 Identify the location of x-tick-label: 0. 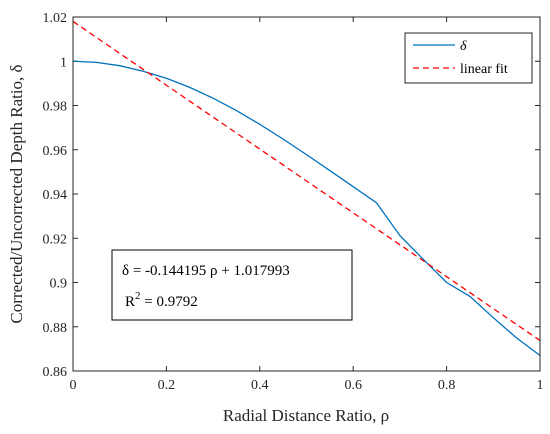
(73, 385).